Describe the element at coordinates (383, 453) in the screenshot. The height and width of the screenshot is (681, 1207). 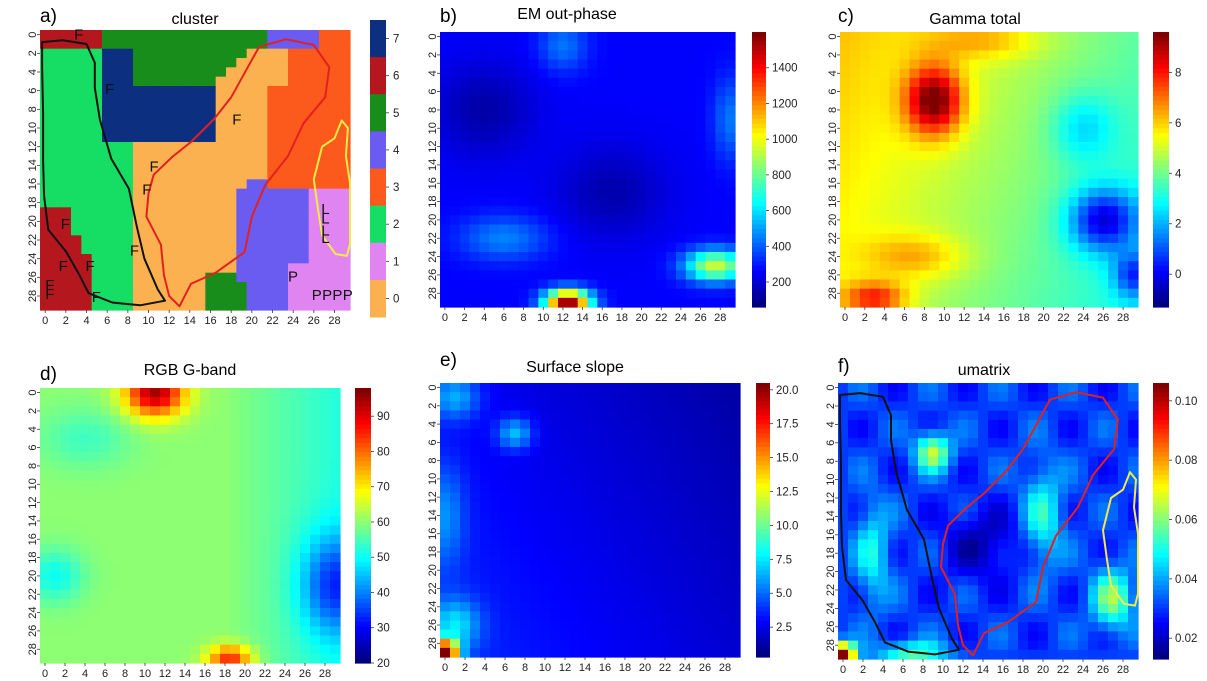
I see `colorbar-tick-label: 80` at that location.